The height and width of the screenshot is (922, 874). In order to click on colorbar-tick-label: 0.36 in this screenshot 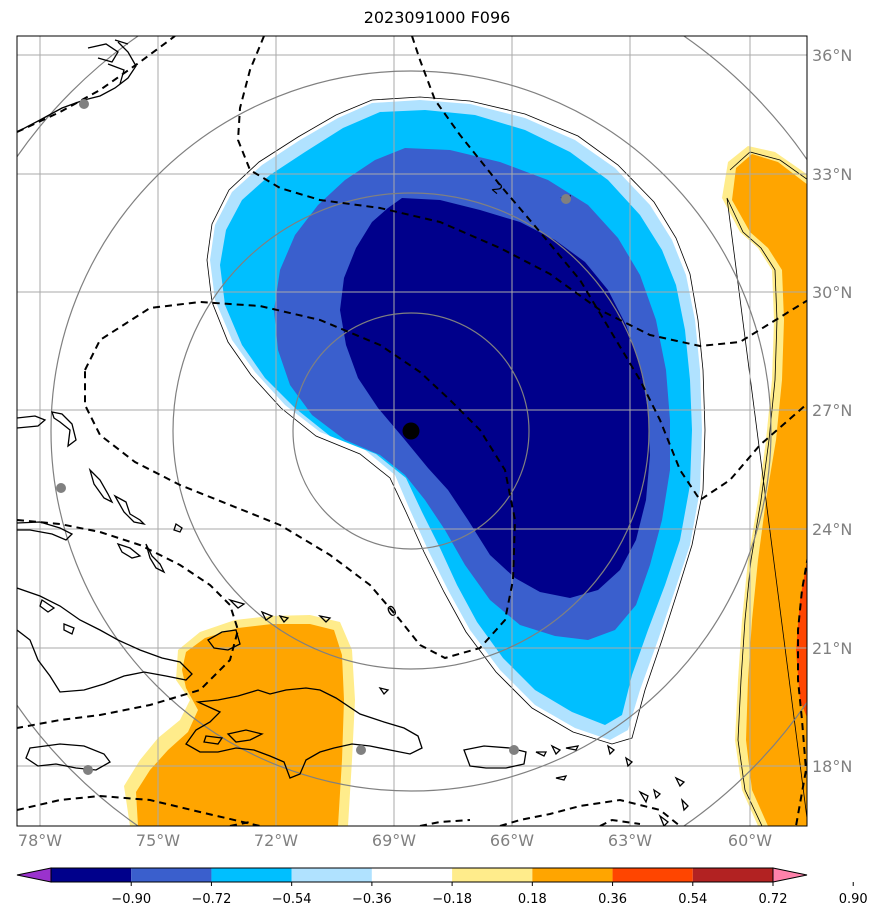, I will do `click(612, 899)`.